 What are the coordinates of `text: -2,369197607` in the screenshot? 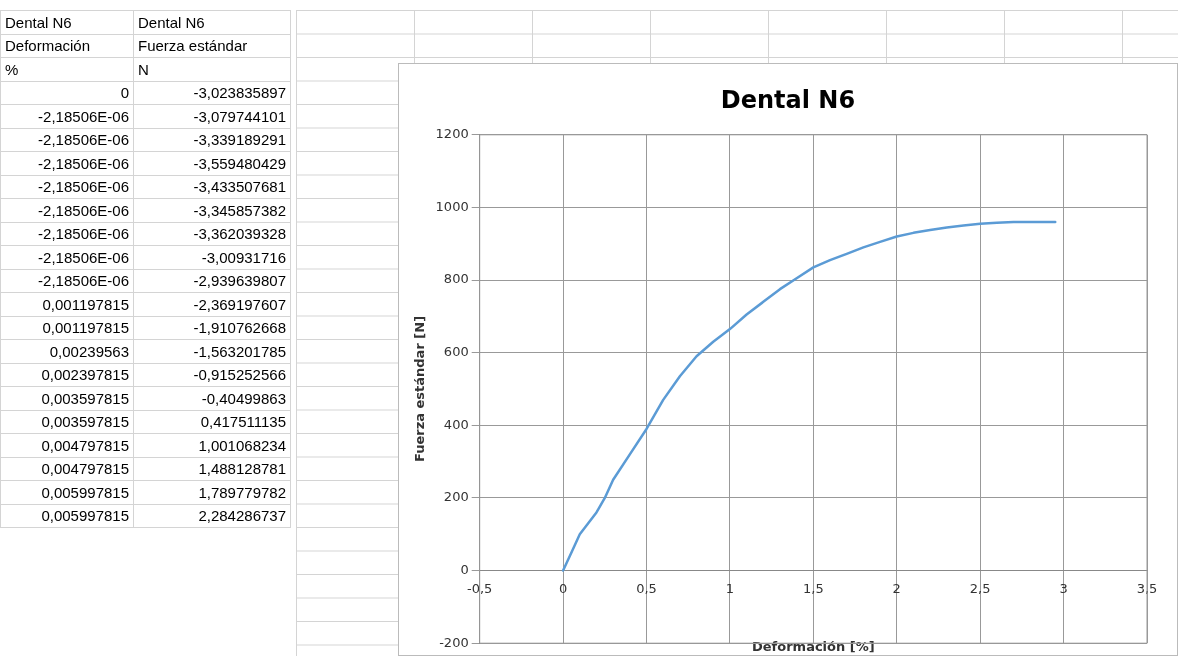 It's located at (212, 304).